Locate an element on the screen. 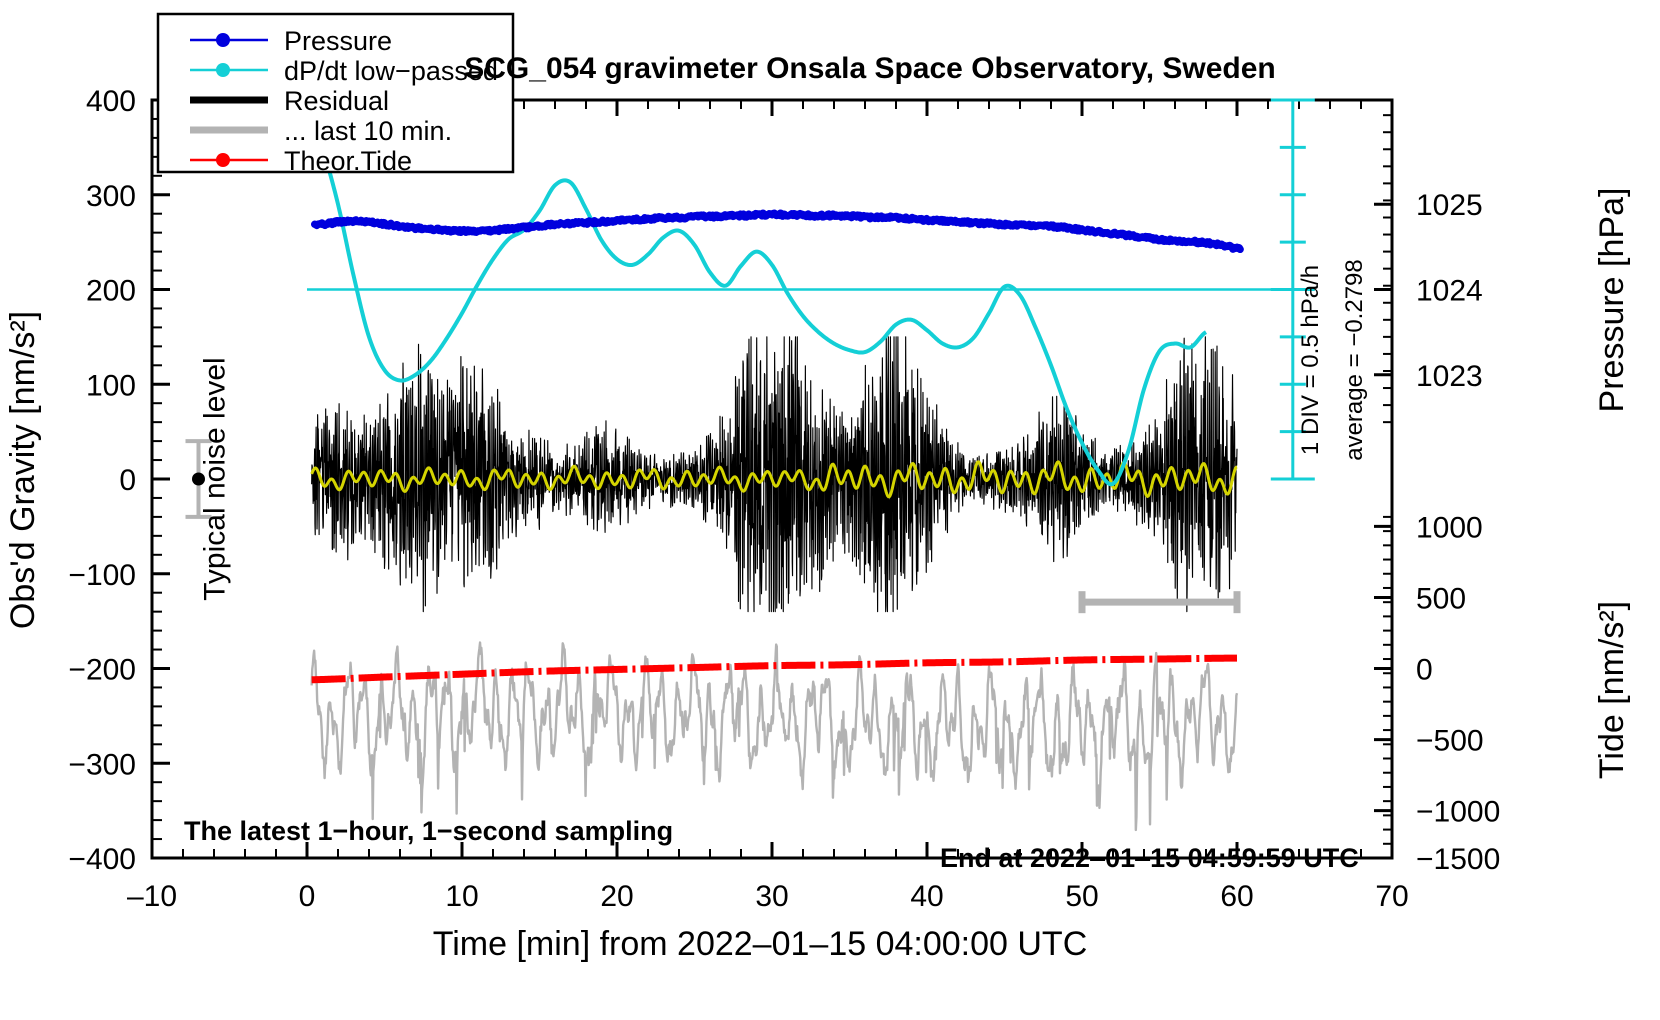  div-scale-note: 1 DIV = 0.5 hPa/h is located at coordinates (1310, 360).